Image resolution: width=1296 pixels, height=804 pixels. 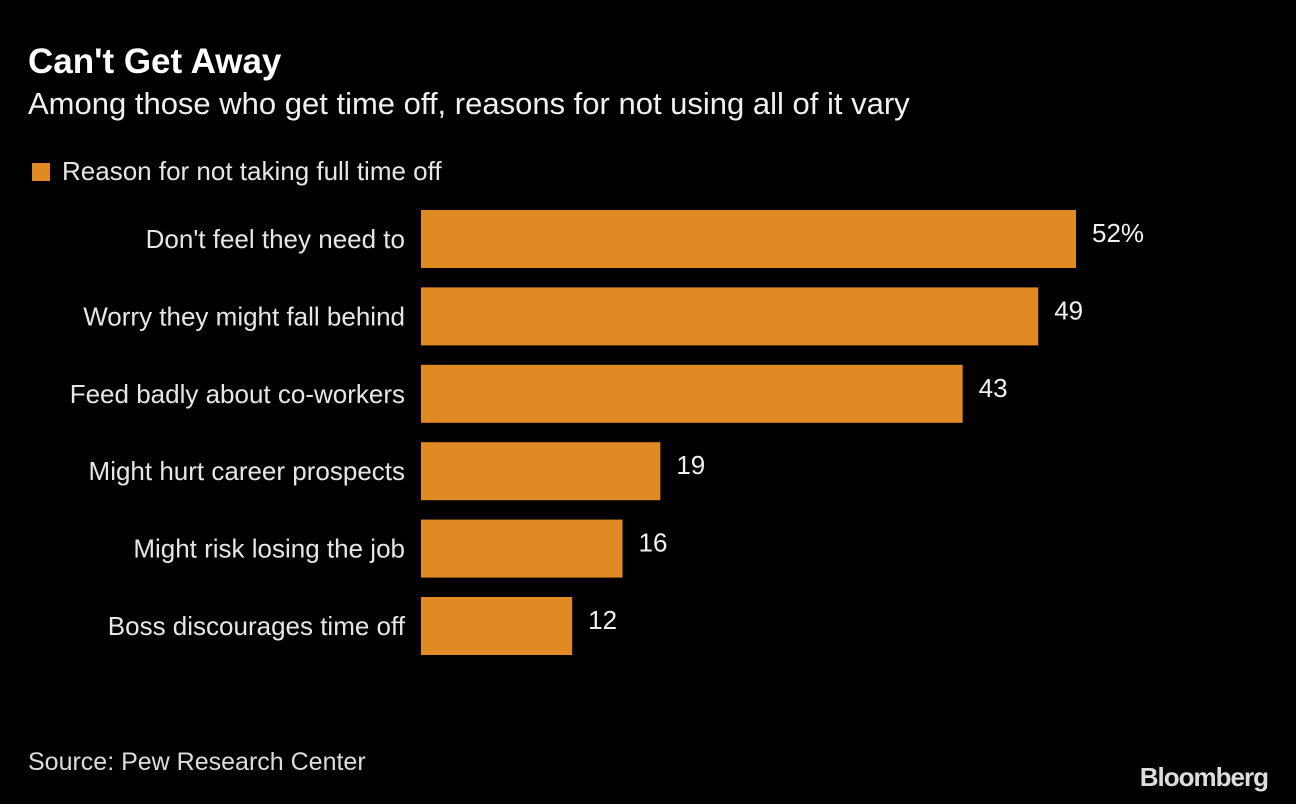 What do you see at coordinates (993, 388) in the screenshot?
I see `value-label: 43` at bounding box center [993, 388].